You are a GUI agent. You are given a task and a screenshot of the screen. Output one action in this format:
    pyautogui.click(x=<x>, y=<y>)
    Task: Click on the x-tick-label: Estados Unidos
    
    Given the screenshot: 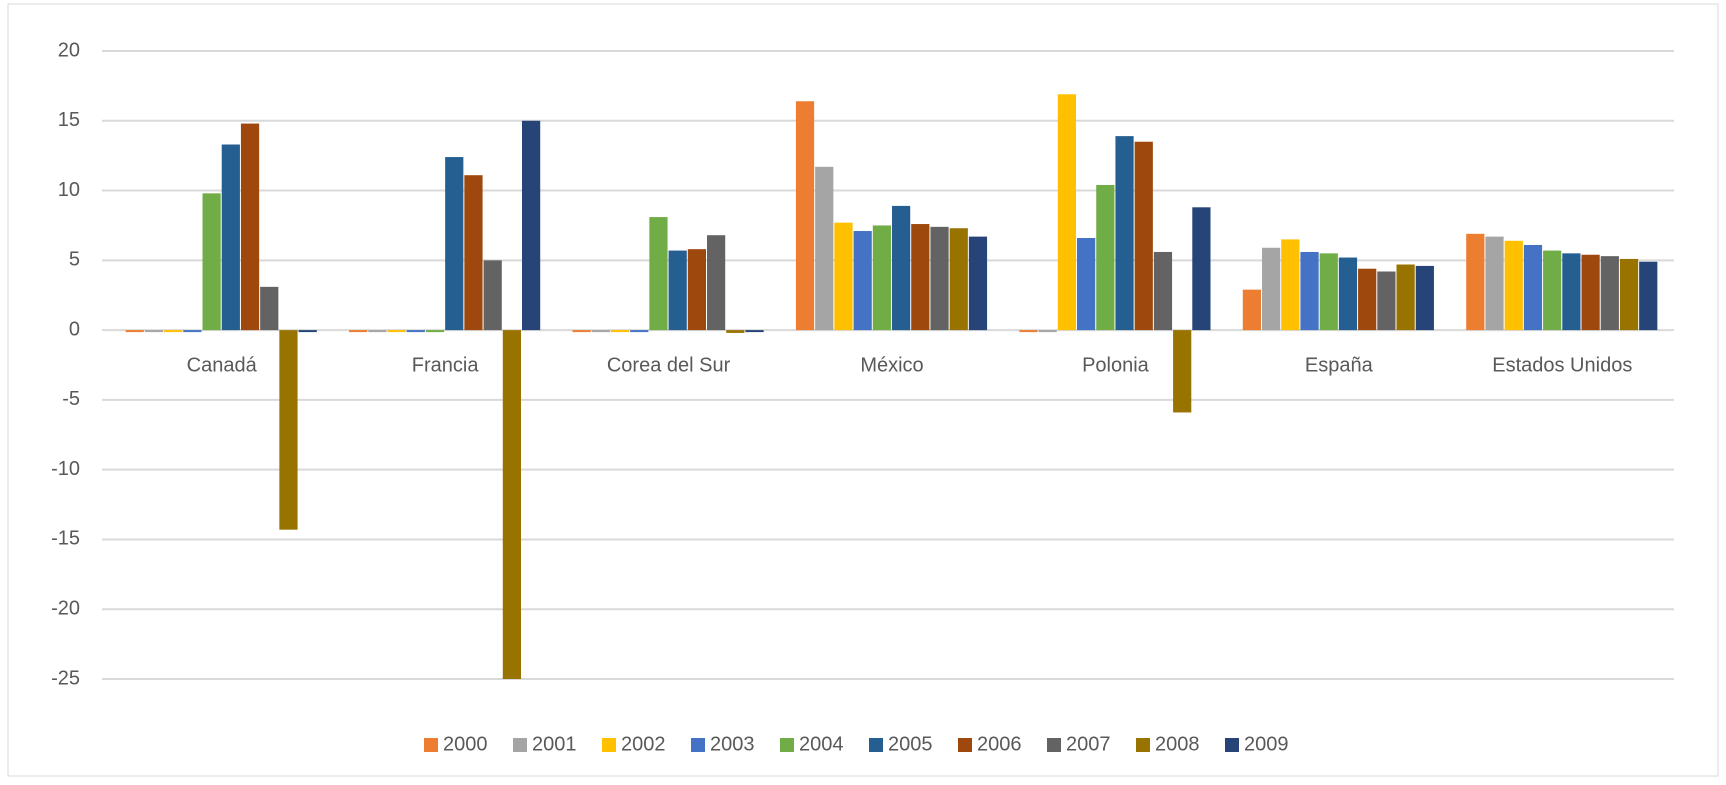 What is the action you would take?
    pyautogui.click(x=1562, y=365)
    